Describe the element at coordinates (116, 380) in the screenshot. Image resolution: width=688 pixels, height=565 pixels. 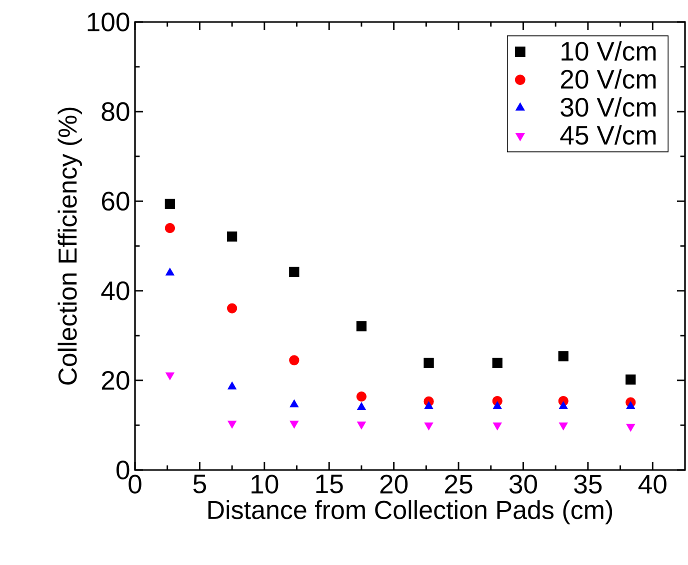
I see `y-tick-label: 20` at that location.